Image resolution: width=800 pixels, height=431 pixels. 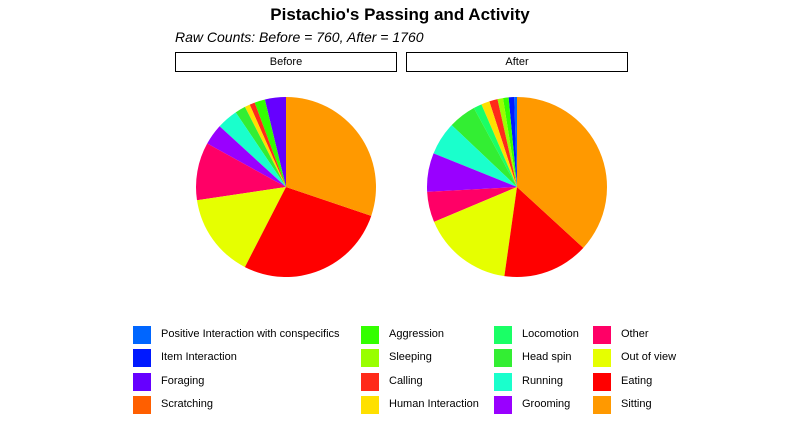 What do you see at coordinates (649, 357) in the screenshot?
I see `legend-label: Out of view` at bounding box center [649, 357].